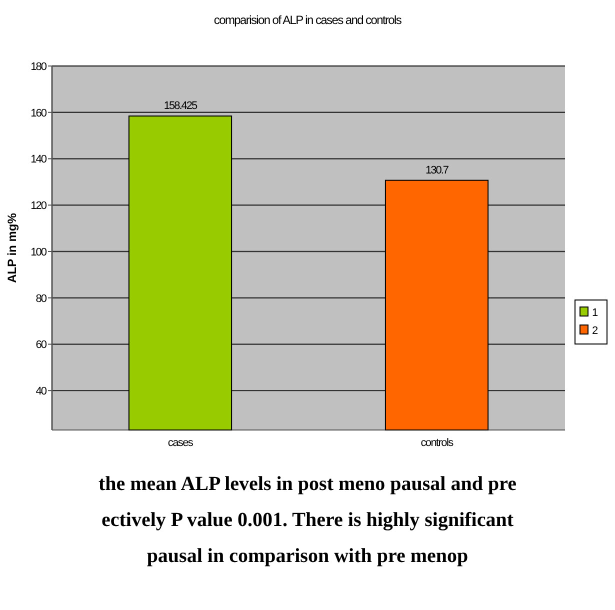 Image resolution: width=615 pixels, height=610 pixels. Describe the element at coordinates (12, 247) in the screenshot. I see `y-axis-title: ALP in mg%` at that location.